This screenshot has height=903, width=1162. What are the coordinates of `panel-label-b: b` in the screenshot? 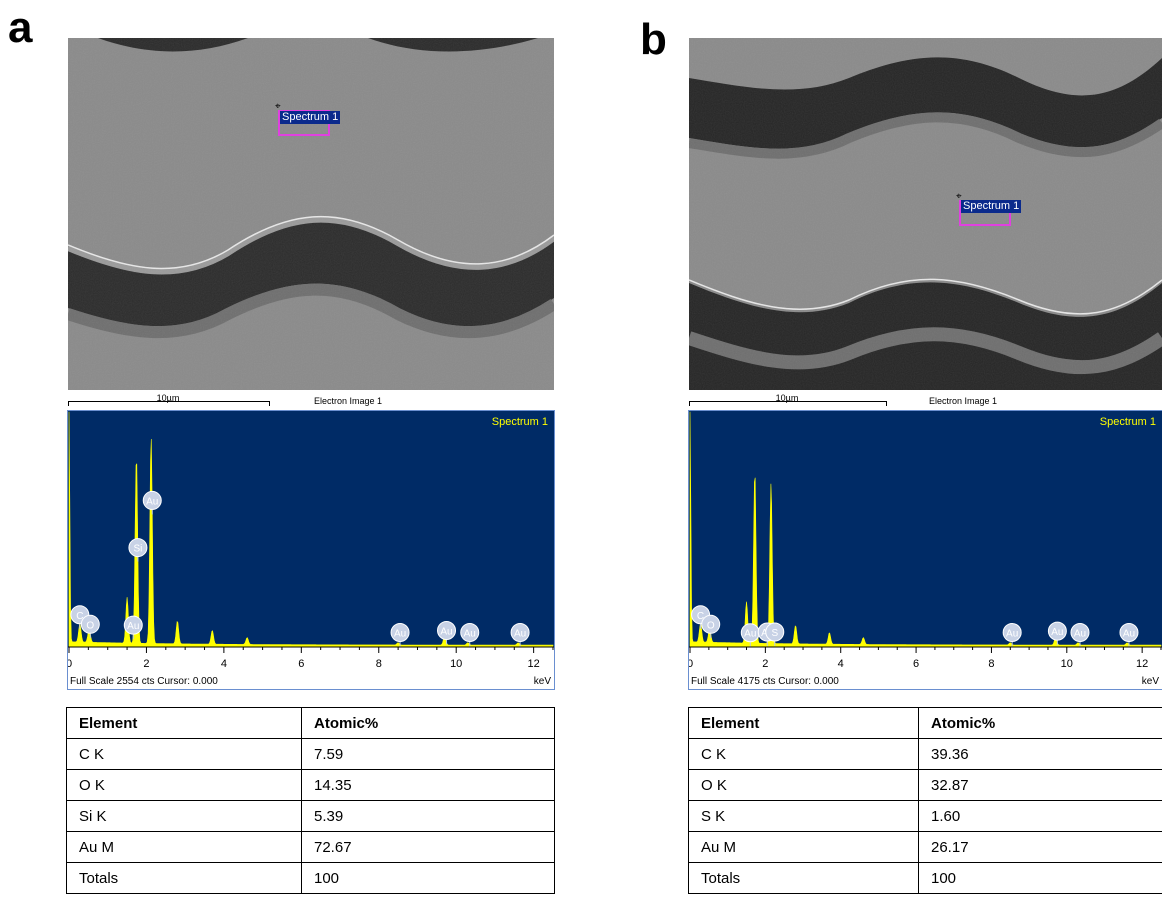 It's located at (653, 39).